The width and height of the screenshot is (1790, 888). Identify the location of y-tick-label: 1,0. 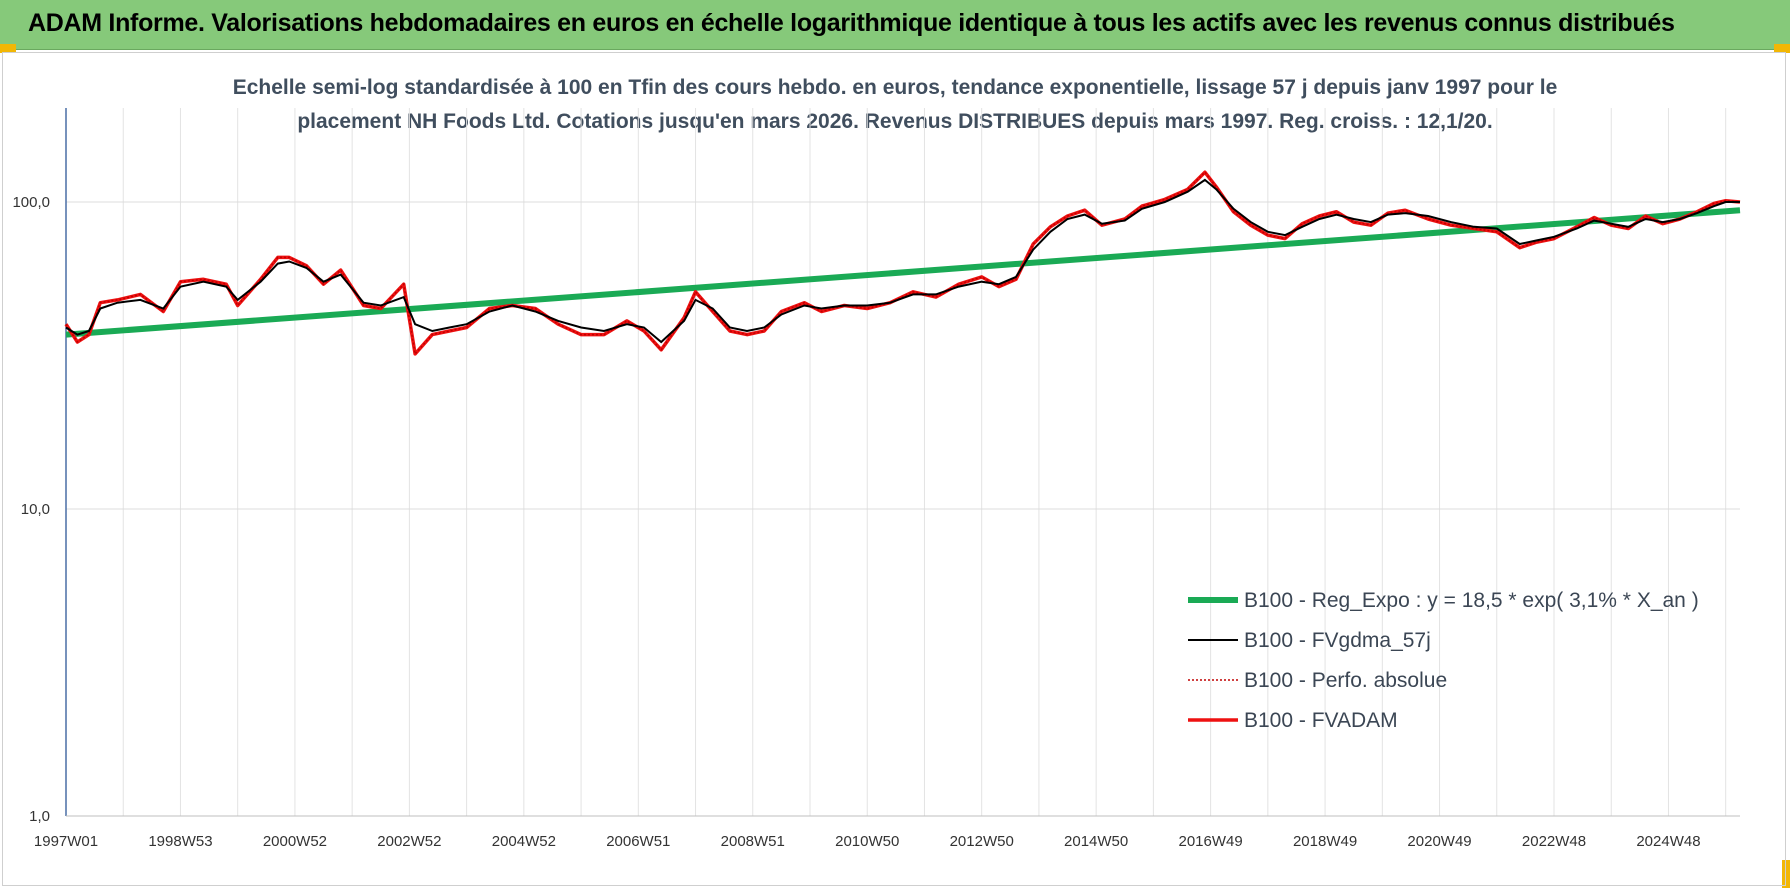
(39, 816).